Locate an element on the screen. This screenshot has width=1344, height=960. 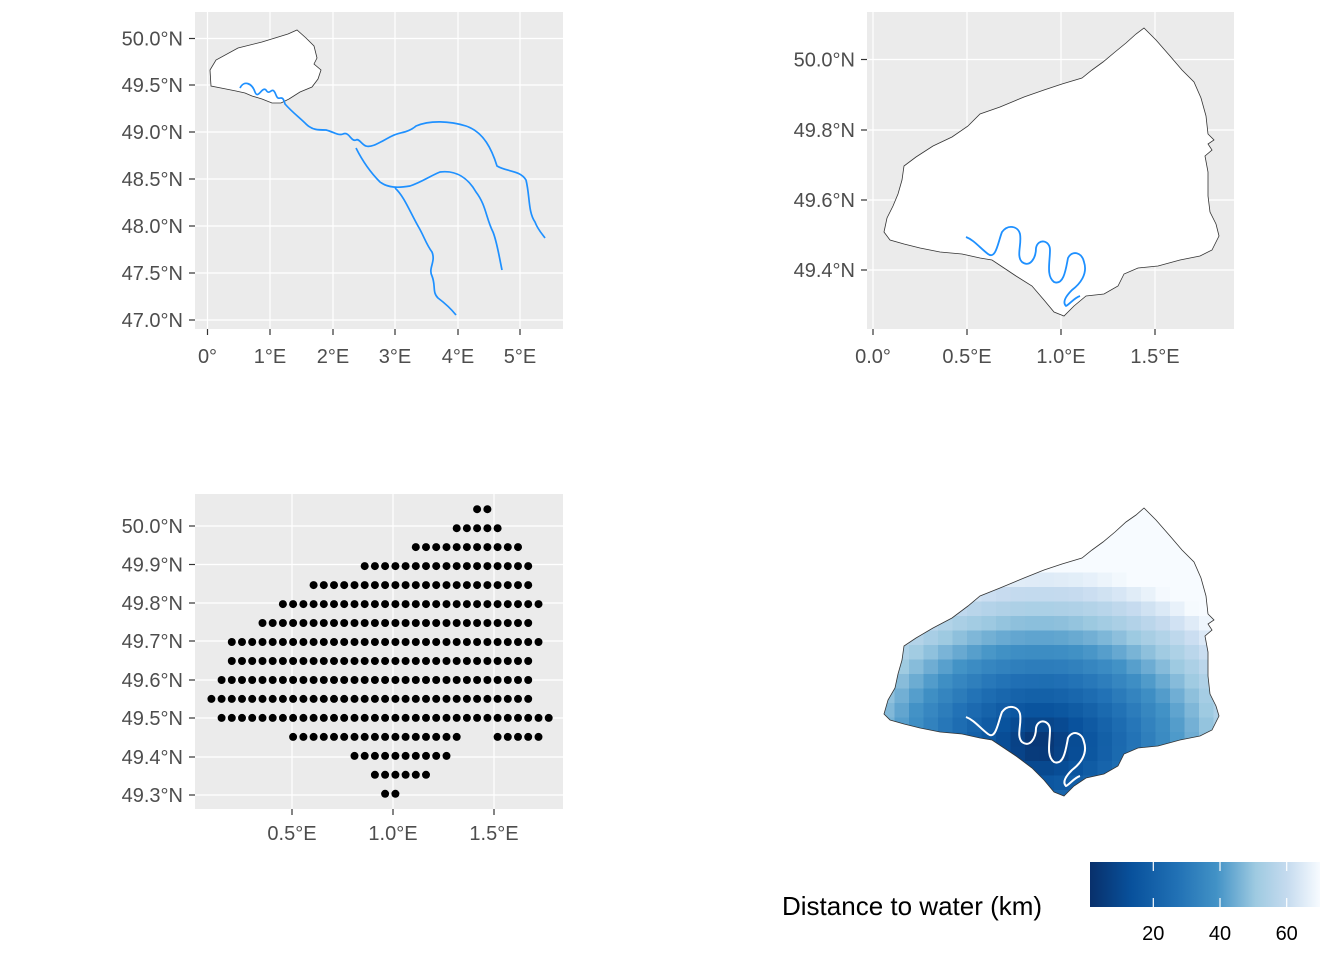
x-tick-label: 1.5°E is located at coordinates (493, 834).